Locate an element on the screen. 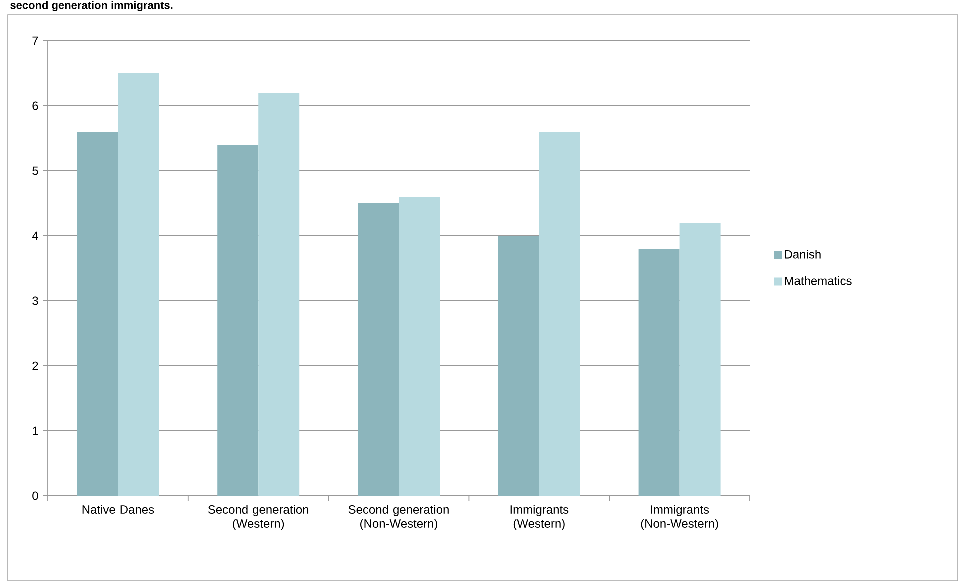 This screenshot has height=582, width=960. y-tick-label: 4 is located at coordinates (35, 236).